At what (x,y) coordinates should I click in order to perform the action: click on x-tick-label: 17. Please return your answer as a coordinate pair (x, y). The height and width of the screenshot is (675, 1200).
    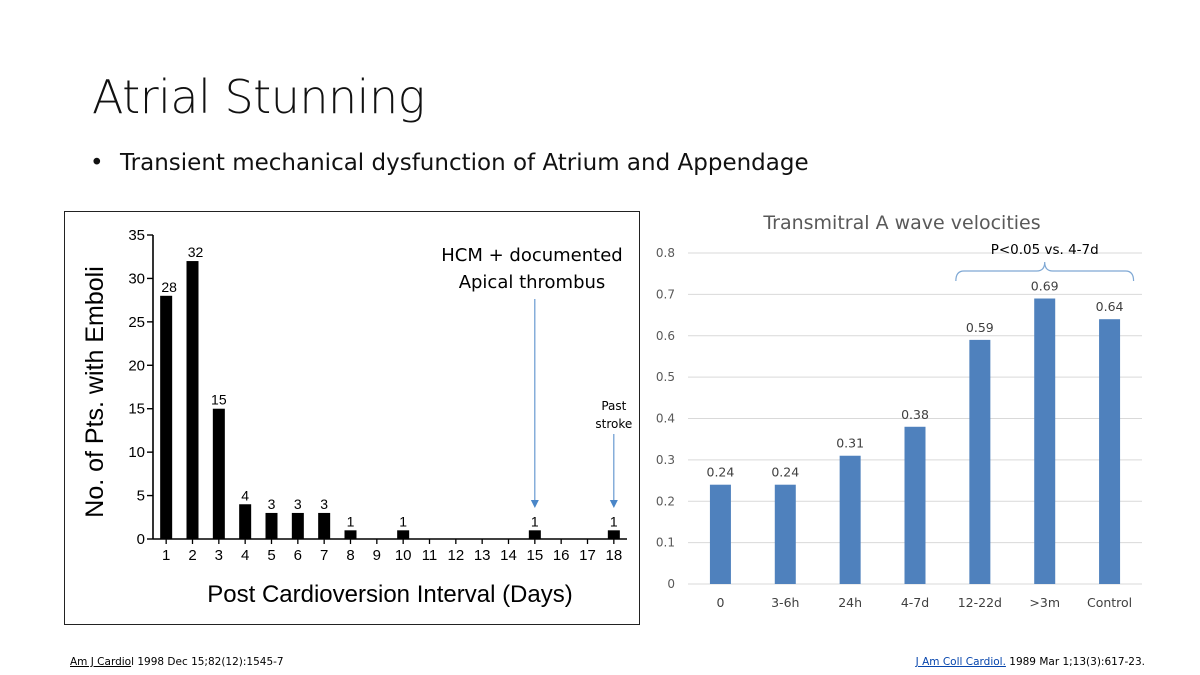
    Looking at the image, I should click on (587, 555).